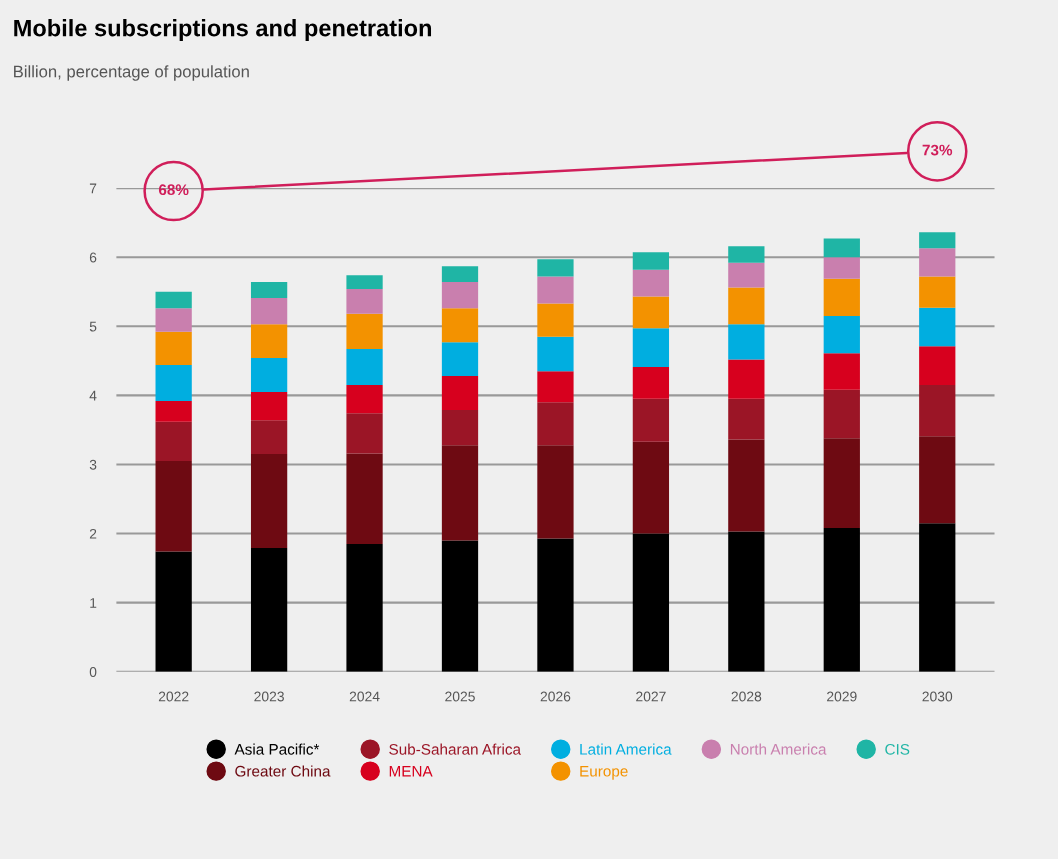 The height and width of the screenshot is (859, 1058). I want to click on x-tick-label: 2023, so click(269, 696).